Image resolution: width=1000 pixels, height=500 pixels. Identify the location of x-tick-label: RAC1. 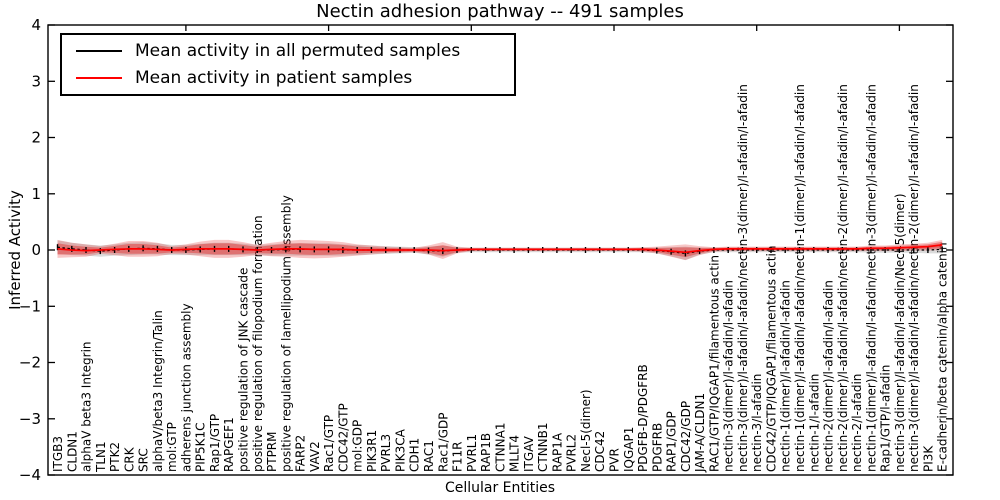
(429, 456).